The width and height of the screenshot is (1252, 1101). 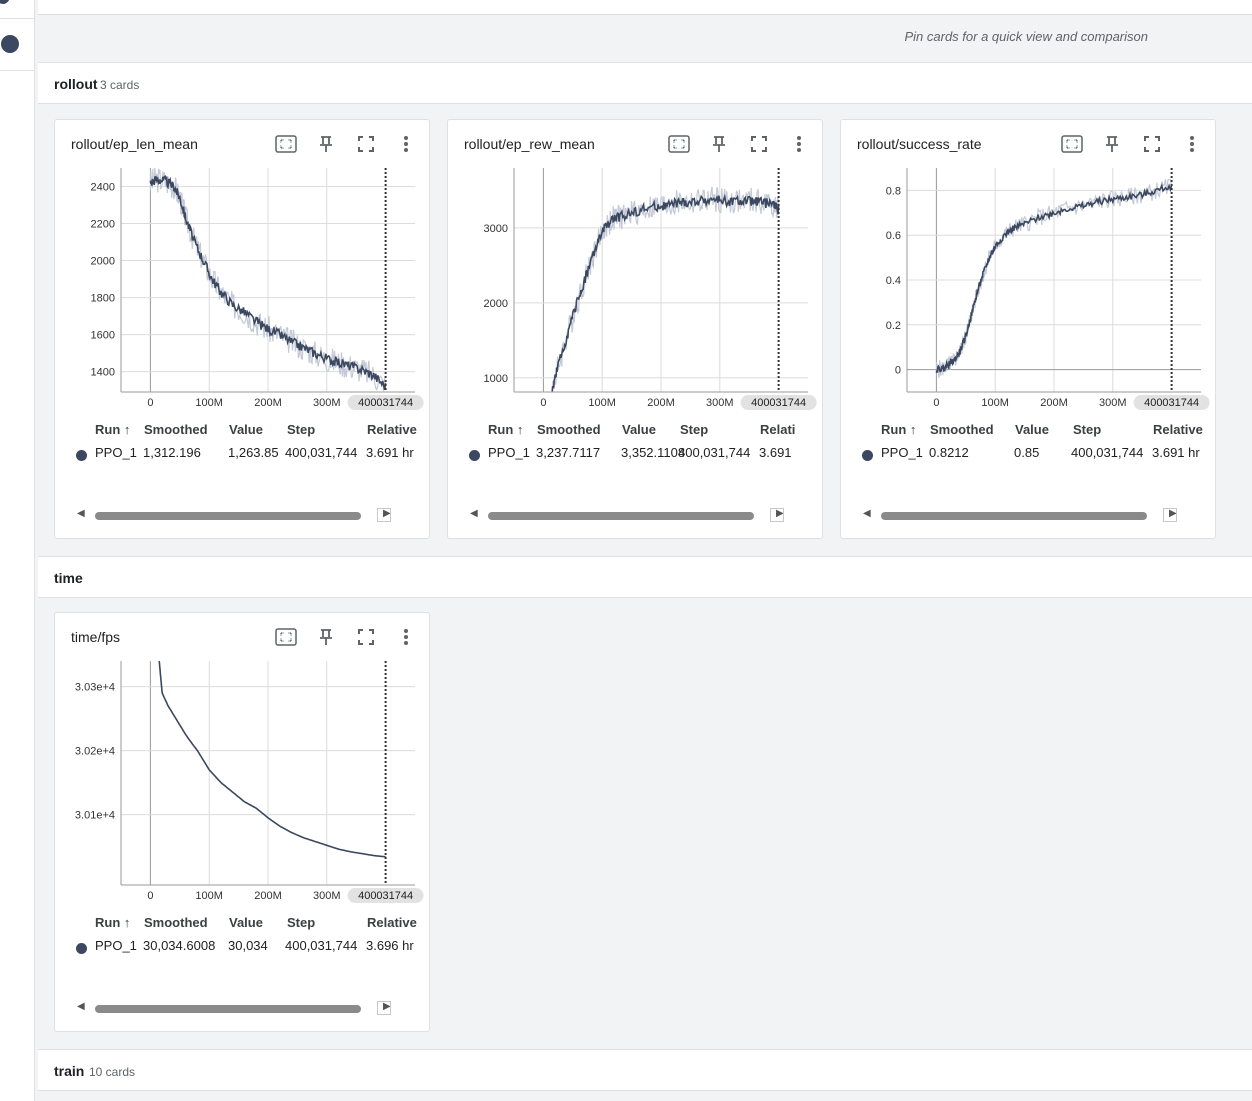 I want to click on table-header-row: Run ↑ Smoothed Value Step Relative, so click(x=244, y=432).